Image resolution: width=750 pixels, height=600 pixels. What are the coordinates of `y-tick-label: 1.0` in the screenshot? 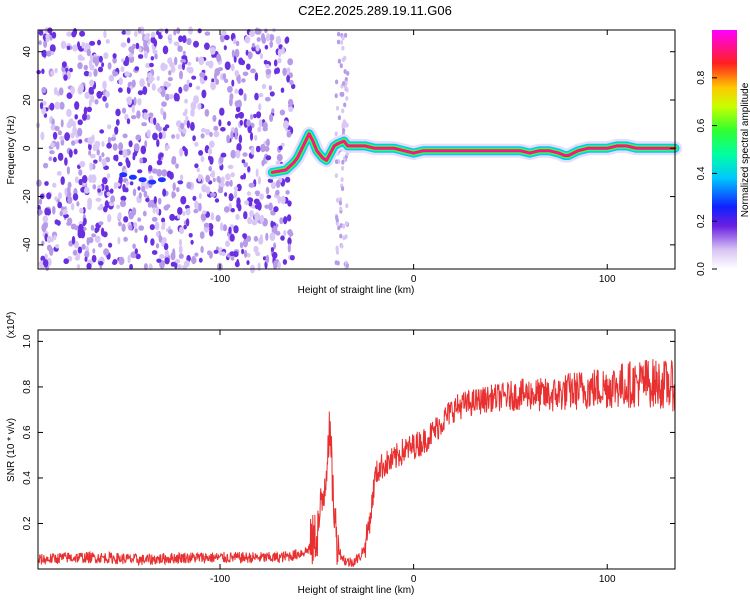 It's located at (27, 341).